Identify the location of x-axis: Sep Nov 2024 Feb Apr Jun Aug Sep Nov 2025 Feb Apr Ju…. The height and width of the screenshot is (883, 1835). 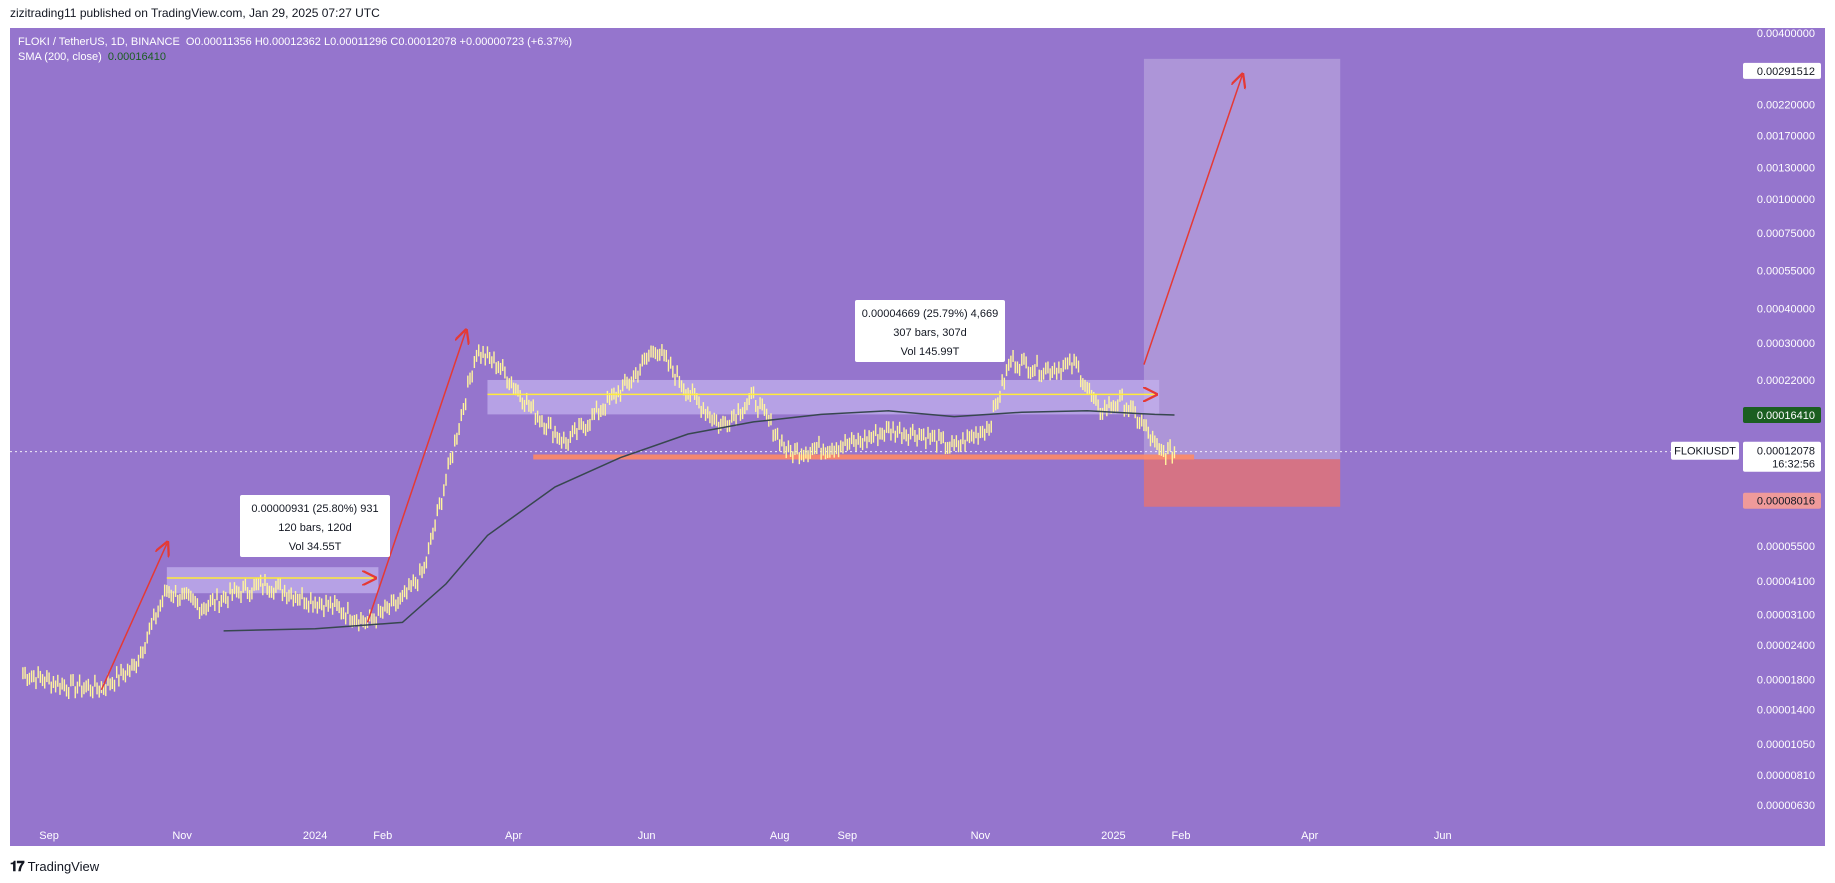
(745, 836).